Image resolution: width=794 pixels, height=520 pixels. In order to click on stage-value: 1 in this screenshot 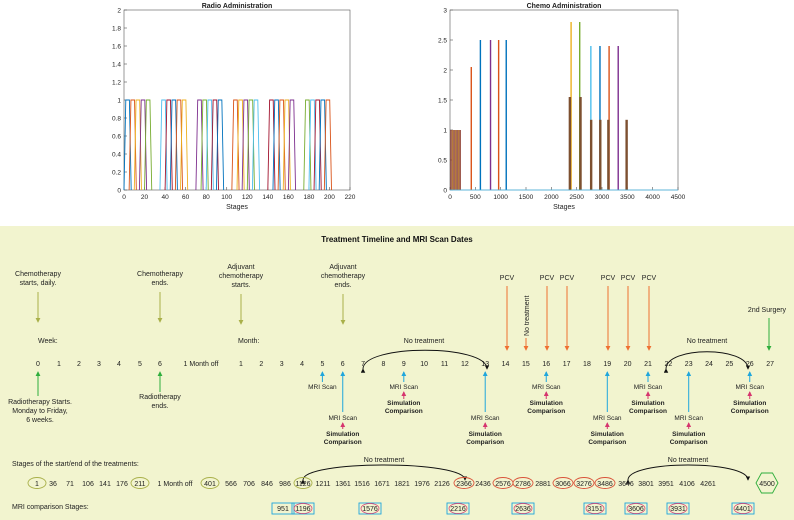, I will do `click(37, 484)`.